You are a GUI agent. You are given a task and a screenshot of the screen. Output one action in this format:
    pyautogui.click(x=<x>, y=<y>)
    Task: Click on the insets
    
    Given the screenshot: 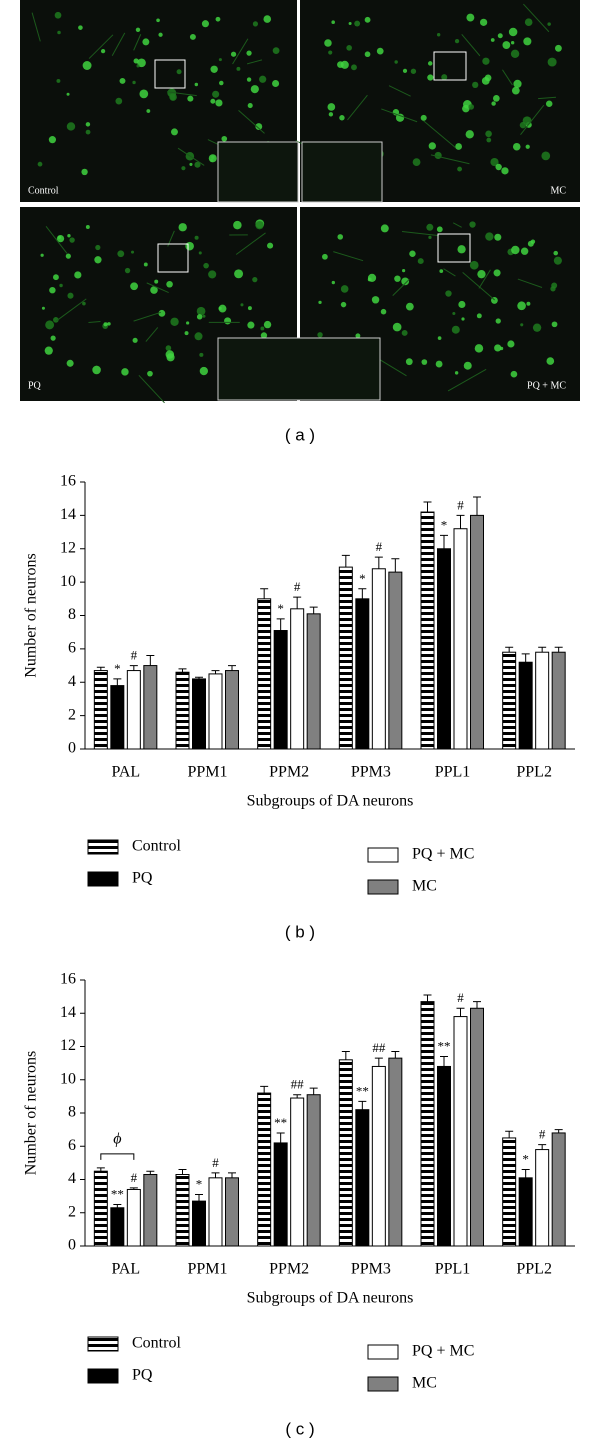 What is the action you would take?
    pyautogui.click(x=312, y=226)
    